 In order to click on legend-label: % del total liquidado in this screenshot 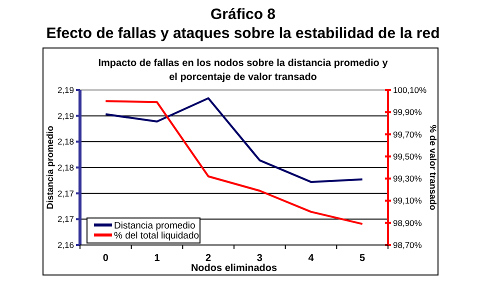, I will do `click(157, 236)`.